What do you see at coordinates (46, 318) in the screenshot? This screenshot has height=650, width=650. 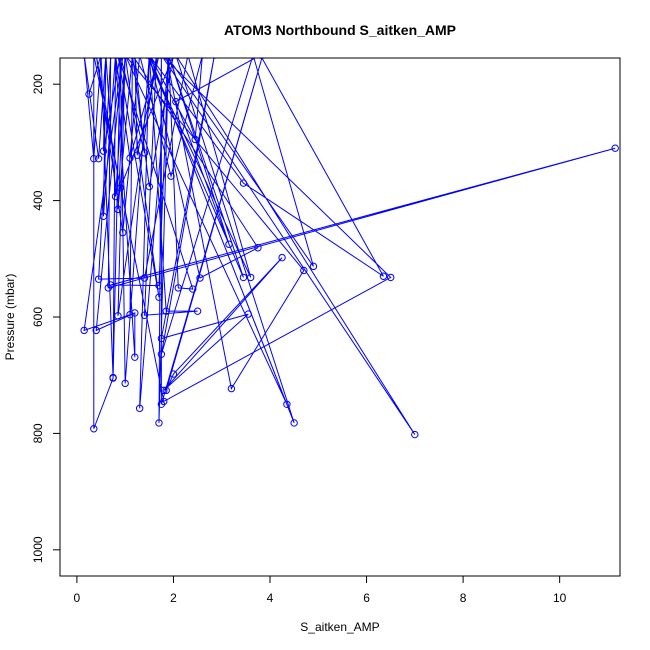 I see `y-axis: 200 400 600 800 1000` at bounding box center [46, 318].